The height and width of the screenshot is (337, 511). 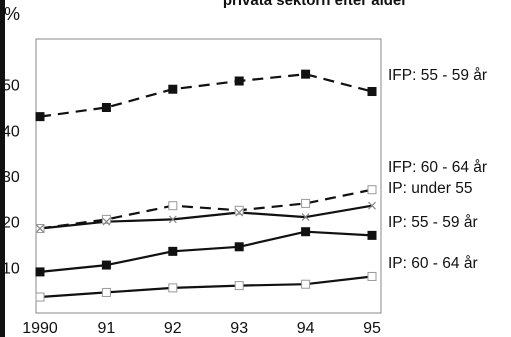 I want to click on y-tick-label: 40, so click(x=11, y=131).